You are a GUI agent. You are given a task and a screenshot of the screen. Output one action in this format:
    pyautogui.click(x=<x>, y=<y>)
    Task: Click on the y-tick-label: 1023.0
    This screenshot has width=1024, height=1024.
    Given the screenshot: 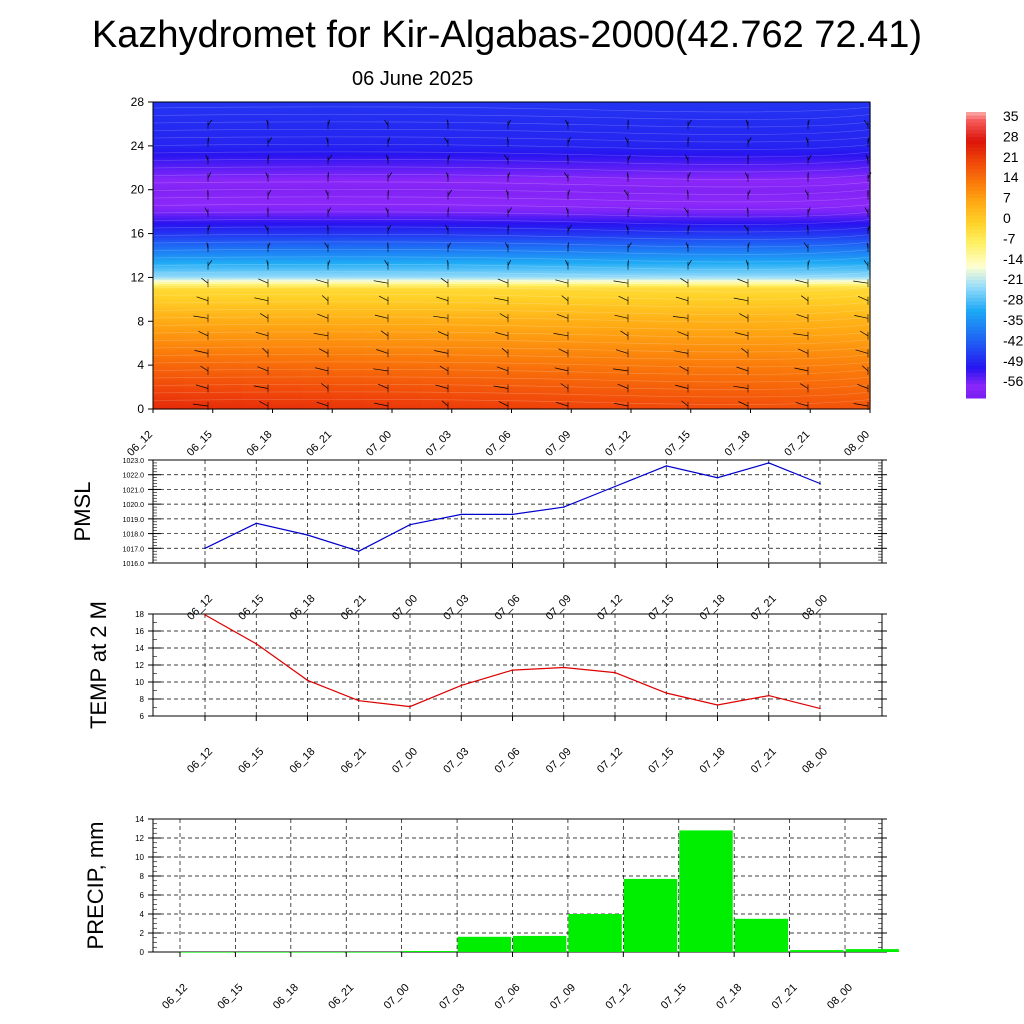 What is the action you would take?
    pyautogui.click(x=134, y=461)
    